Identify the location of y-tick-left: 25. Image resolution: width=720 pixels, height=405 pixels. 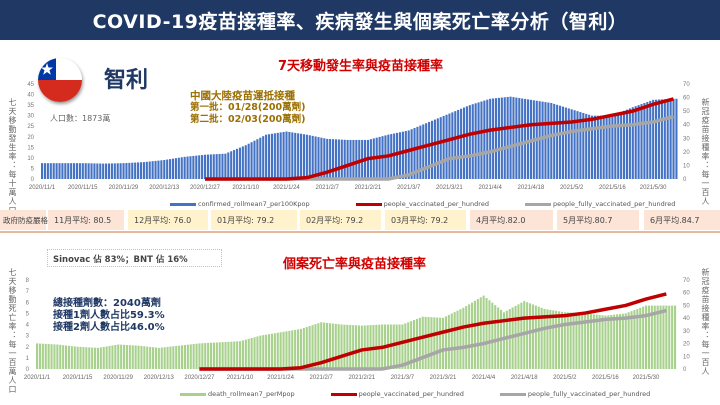
(30, 127).